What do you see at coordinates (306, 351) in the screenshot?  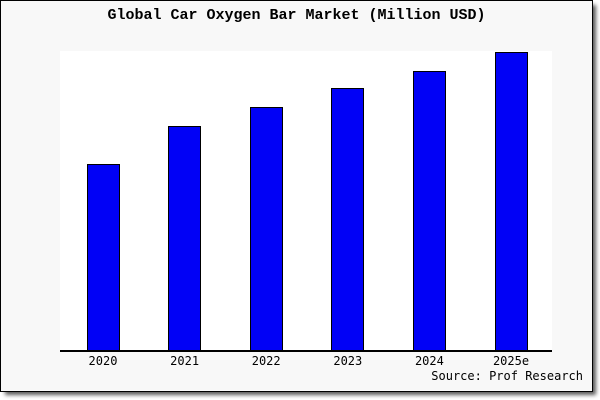 I see `x-axis-line` at bounding box center [306, 351].